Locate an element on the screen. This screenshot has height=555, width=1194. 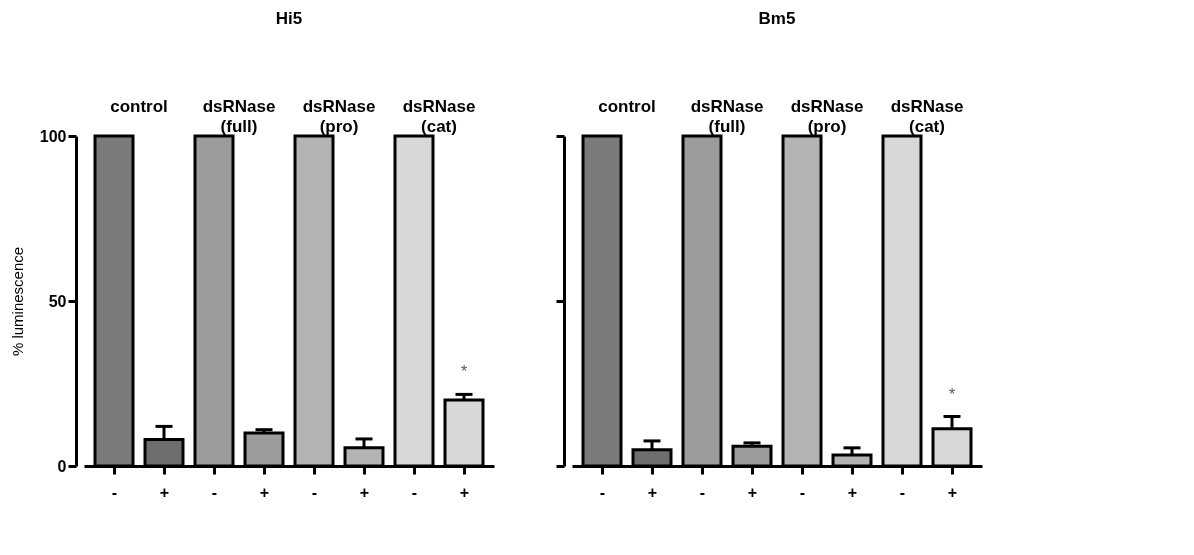
y-axis-title: % luminescence is located at coordinates (17, 301).